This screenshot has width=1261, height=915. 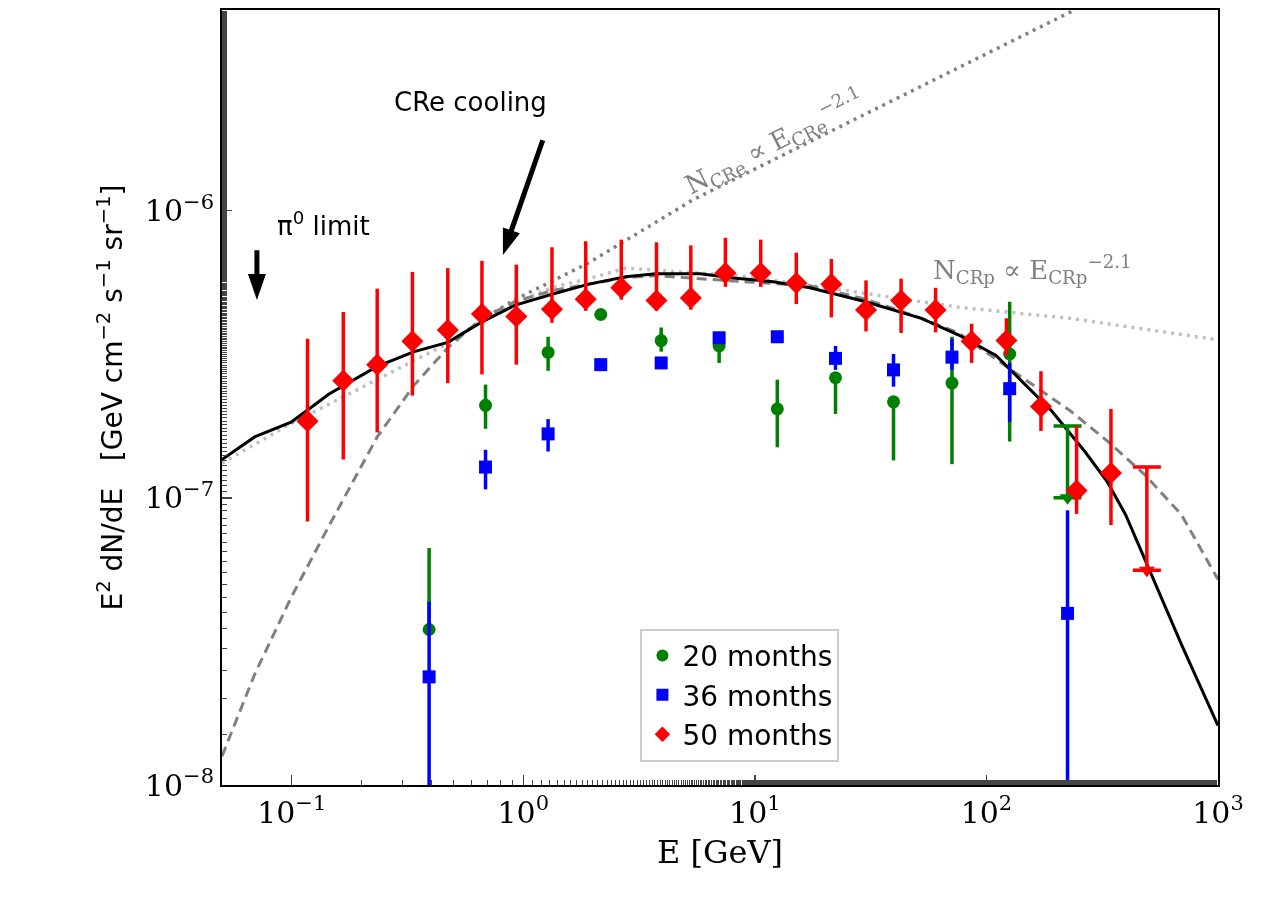 What do you see at coordinates (179, 783) in the screenshot?
I see `y-tick-label: 10$^{−8}$` at bounding box center [179, 783].